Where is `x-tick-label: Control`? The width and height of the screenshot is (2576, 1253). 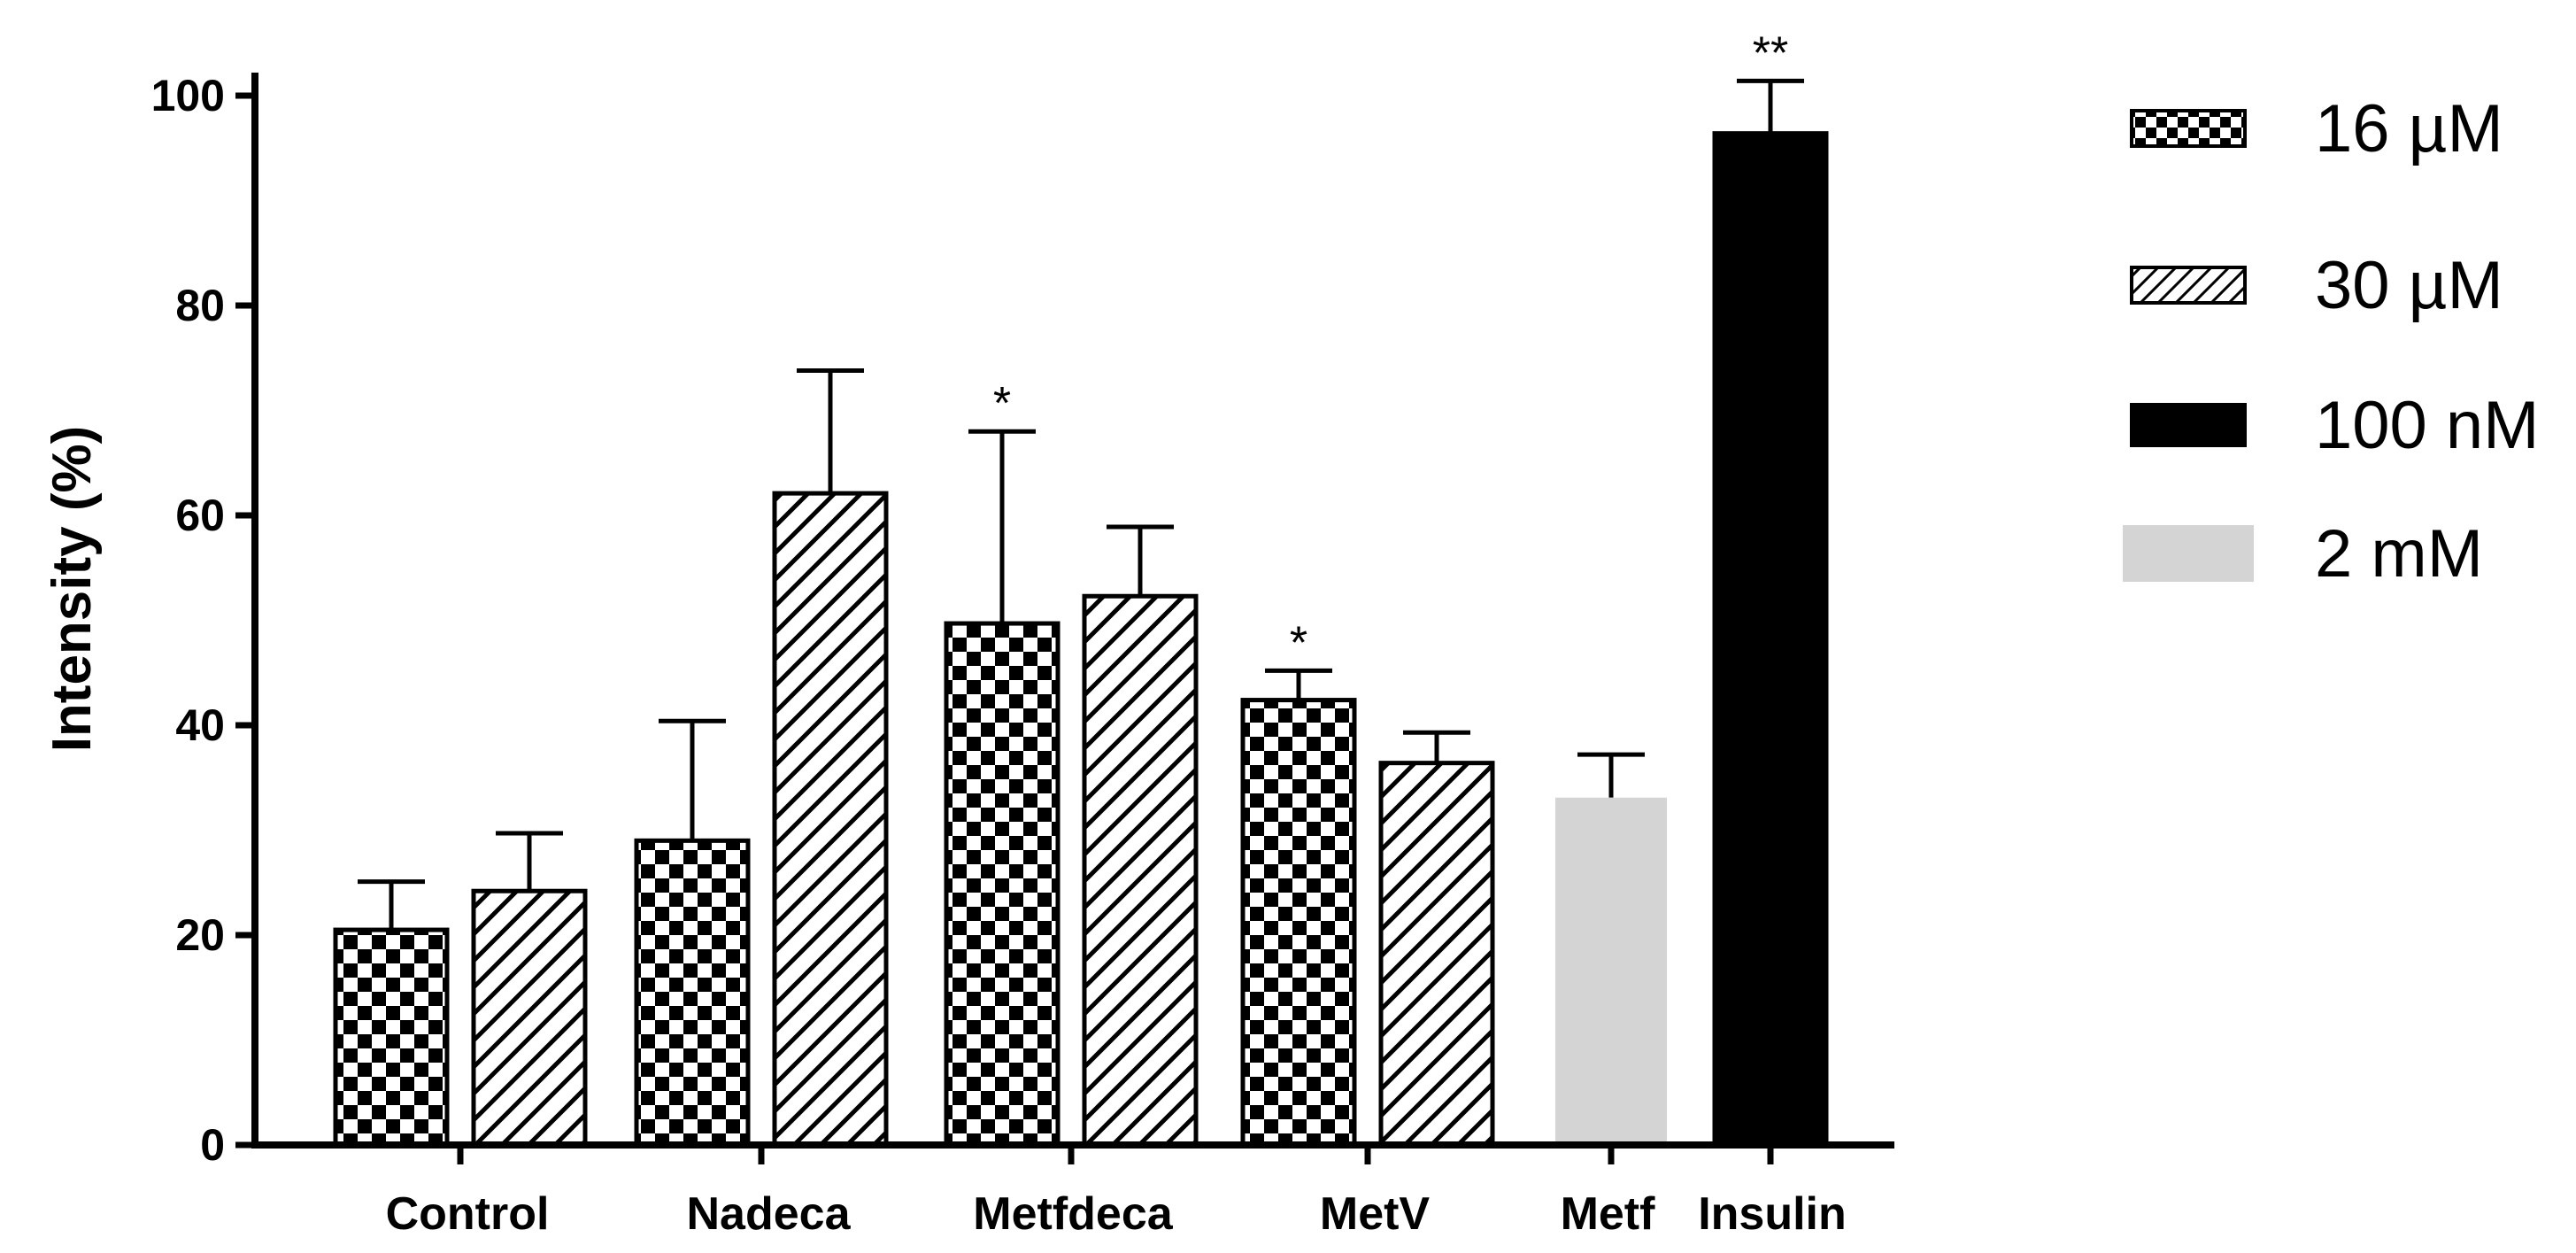 x-tick-label: Control is located at coordinates (468, 1214).